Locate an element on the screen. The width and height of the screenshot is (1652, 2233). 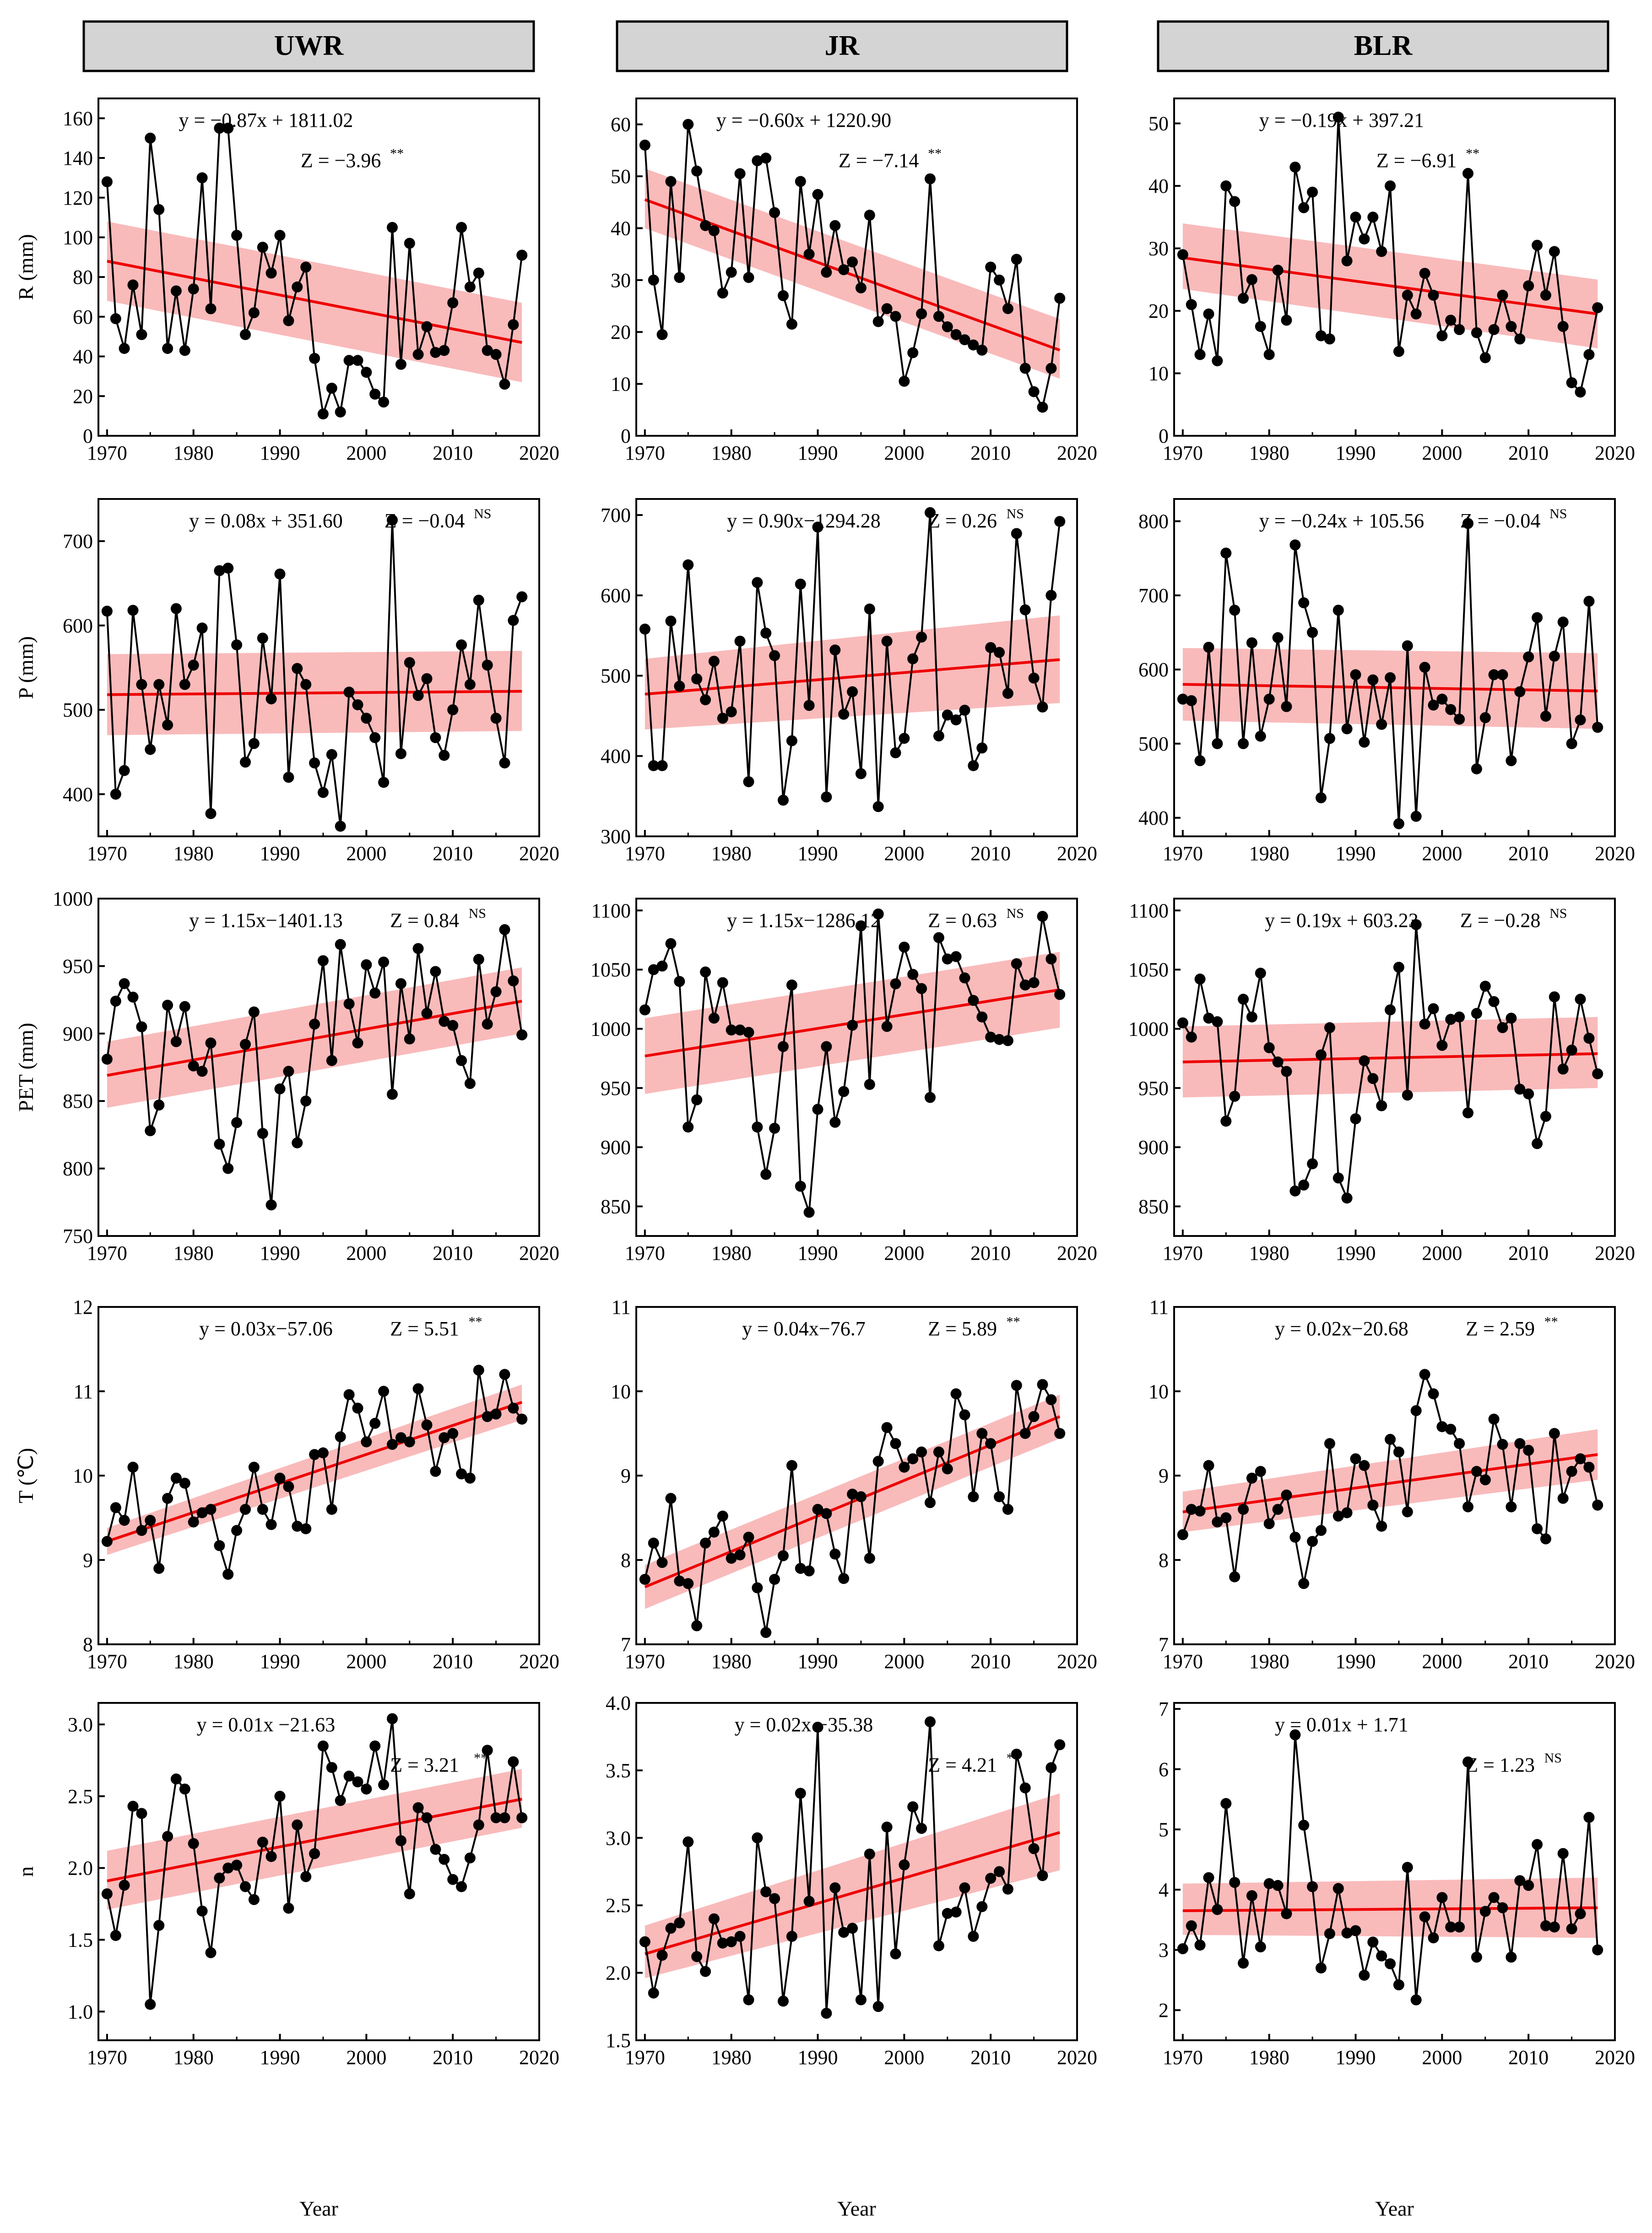
regression-equation: y = 1.15x−1286.12 is located at coordinates (804, 921).